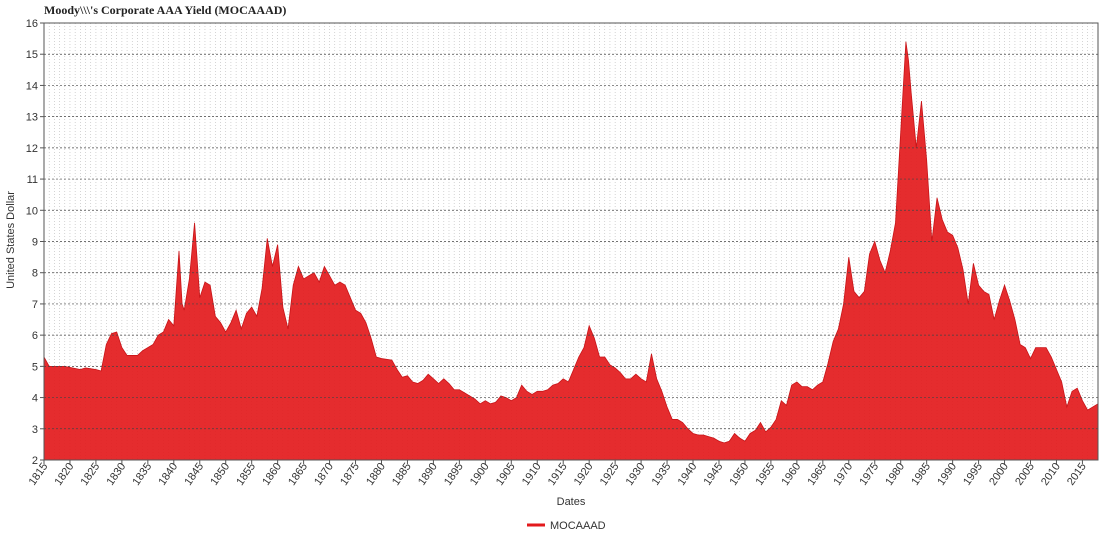 The image size is (1100, 550). What do you see at coordinates (973, 474) in the screenshot?
I see `x-tick-label: 1995` at bounding box center [973, 474].